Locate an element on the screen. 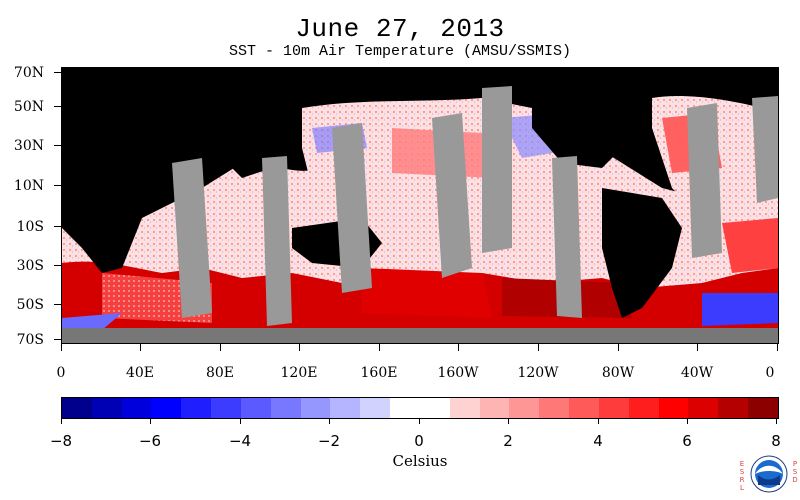 This screenshot has height=500, width=800. colorbar-label: 4 is located at coordinates (598, 441).